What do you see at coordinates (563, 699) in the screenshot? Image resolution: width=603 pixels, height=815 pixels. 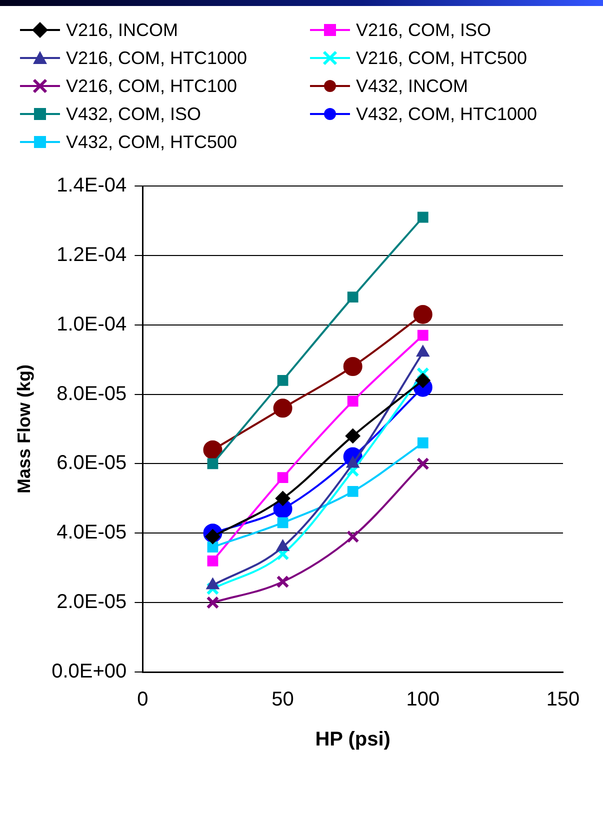 I see `x-tick-label: 150` at bounding box center [563, 699].